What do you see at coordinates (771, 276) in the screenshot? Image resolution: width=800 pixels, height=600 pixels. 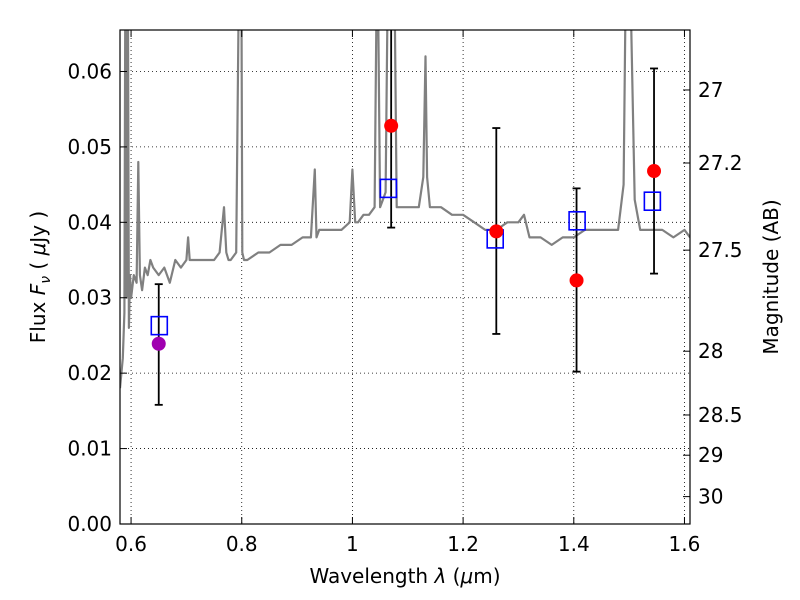 I see `right-axis-label: Magnitude (AB)` at bounding box center [771, 276].